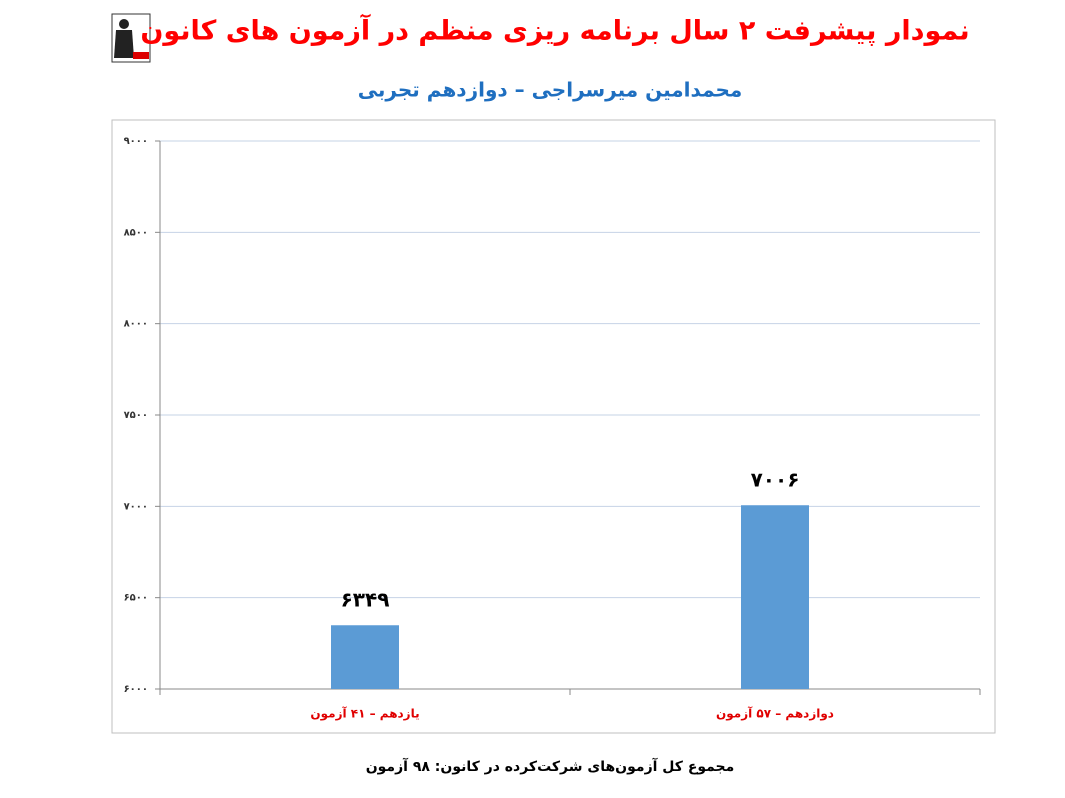 The image size is (1065, 798). What do you see at coordinates (136, 506) in the screenshot?
I see `y-tick-label: ۷۰۰۰` at bounding box center [136, 506].